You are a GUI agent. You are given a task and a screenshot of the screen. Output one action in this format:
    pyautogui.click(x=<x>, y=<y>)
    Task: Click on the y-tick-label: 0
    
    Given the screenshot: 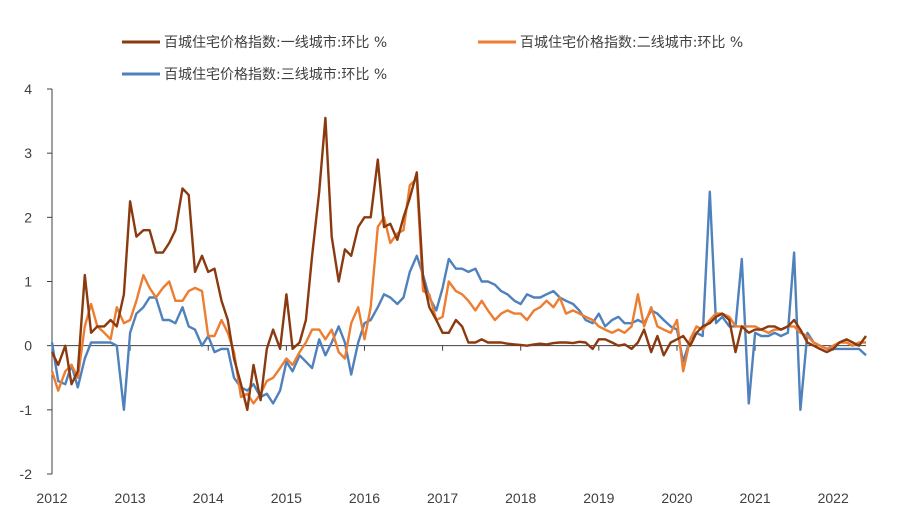 What is the action you would take?
    pyautogui.click(x=28, y=346)
    